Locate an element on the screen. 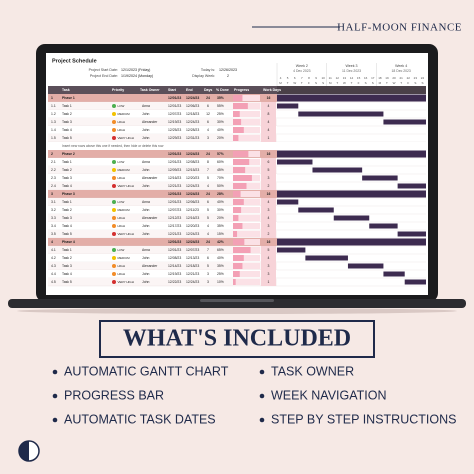 The image size is (474, 474). priority: VERY HIGH is located at coordinates (126, 186).